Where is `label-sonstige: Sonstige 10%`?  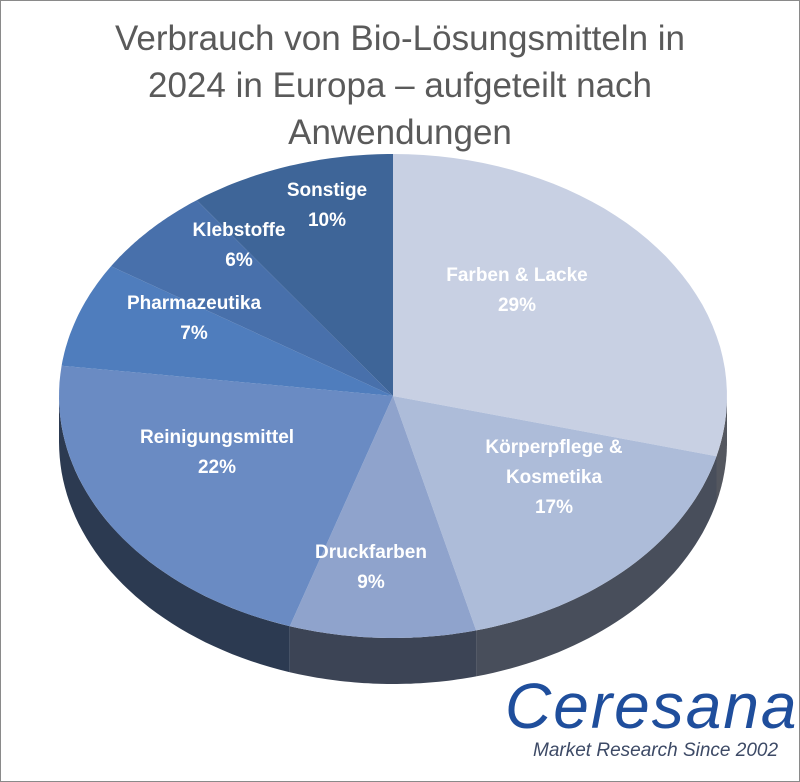 label-sonstige: Sonstige 10% is located at coordinates (327, 205).